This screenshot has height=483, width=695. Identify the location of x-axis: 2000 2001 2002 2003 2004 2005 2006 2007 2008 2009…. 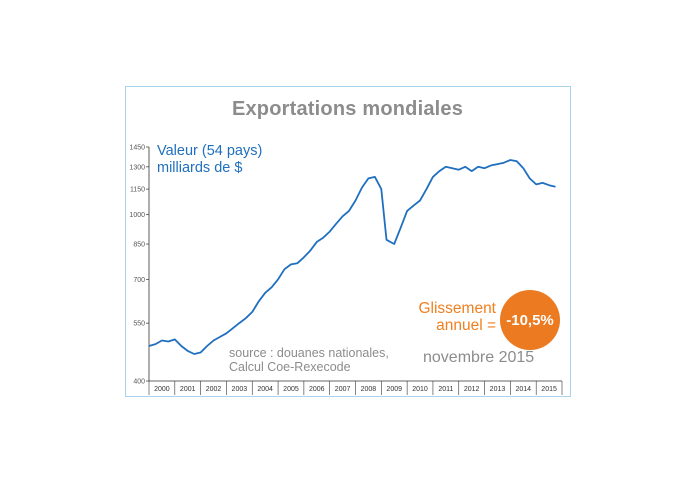
(355, 387).